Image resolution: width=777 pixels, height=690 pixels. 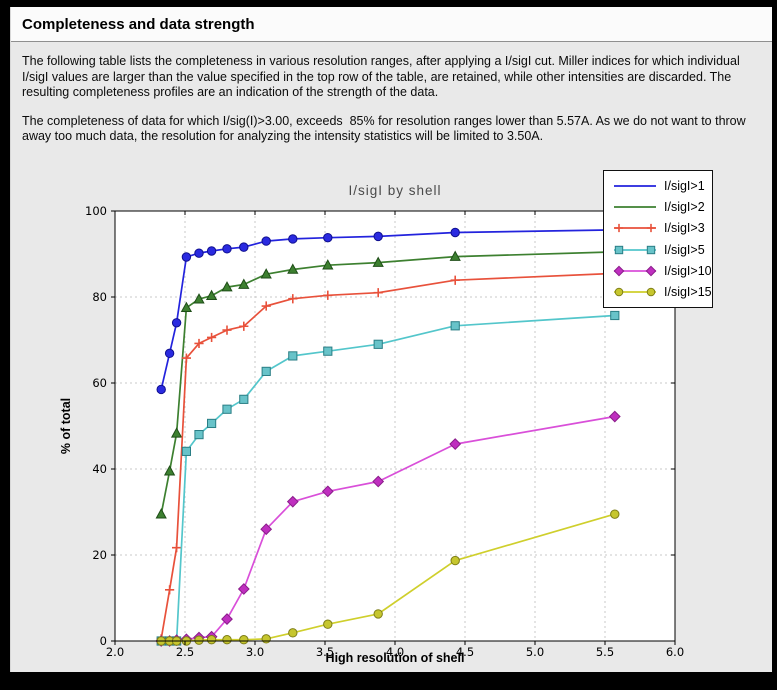 What do you see at coordinates (535, 652) in the screenshot?
I see `x-tick-label: 5.0` at bounding box center [535, 652].